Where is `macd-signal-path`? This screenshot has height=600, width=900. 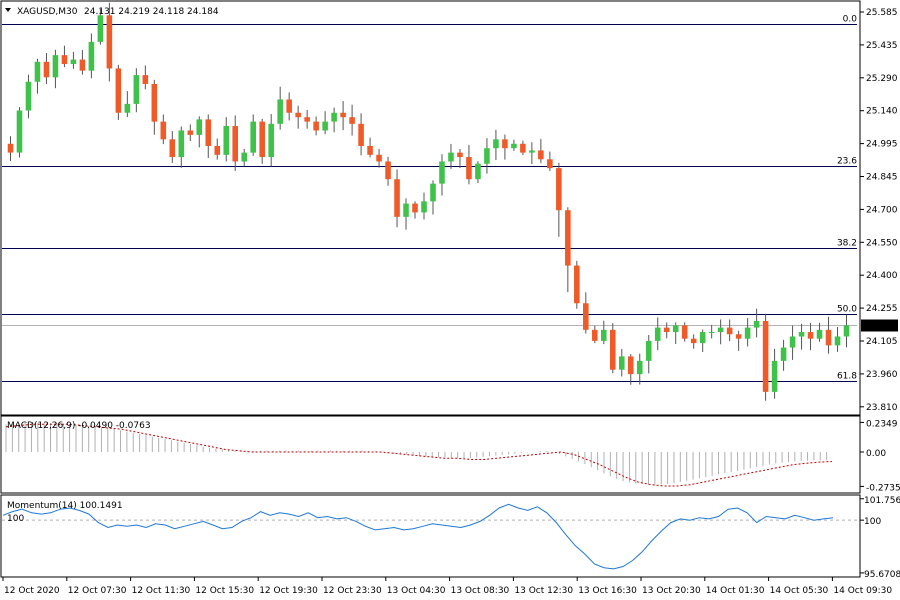 macd-signal-path is located at coordinates (419, 455).